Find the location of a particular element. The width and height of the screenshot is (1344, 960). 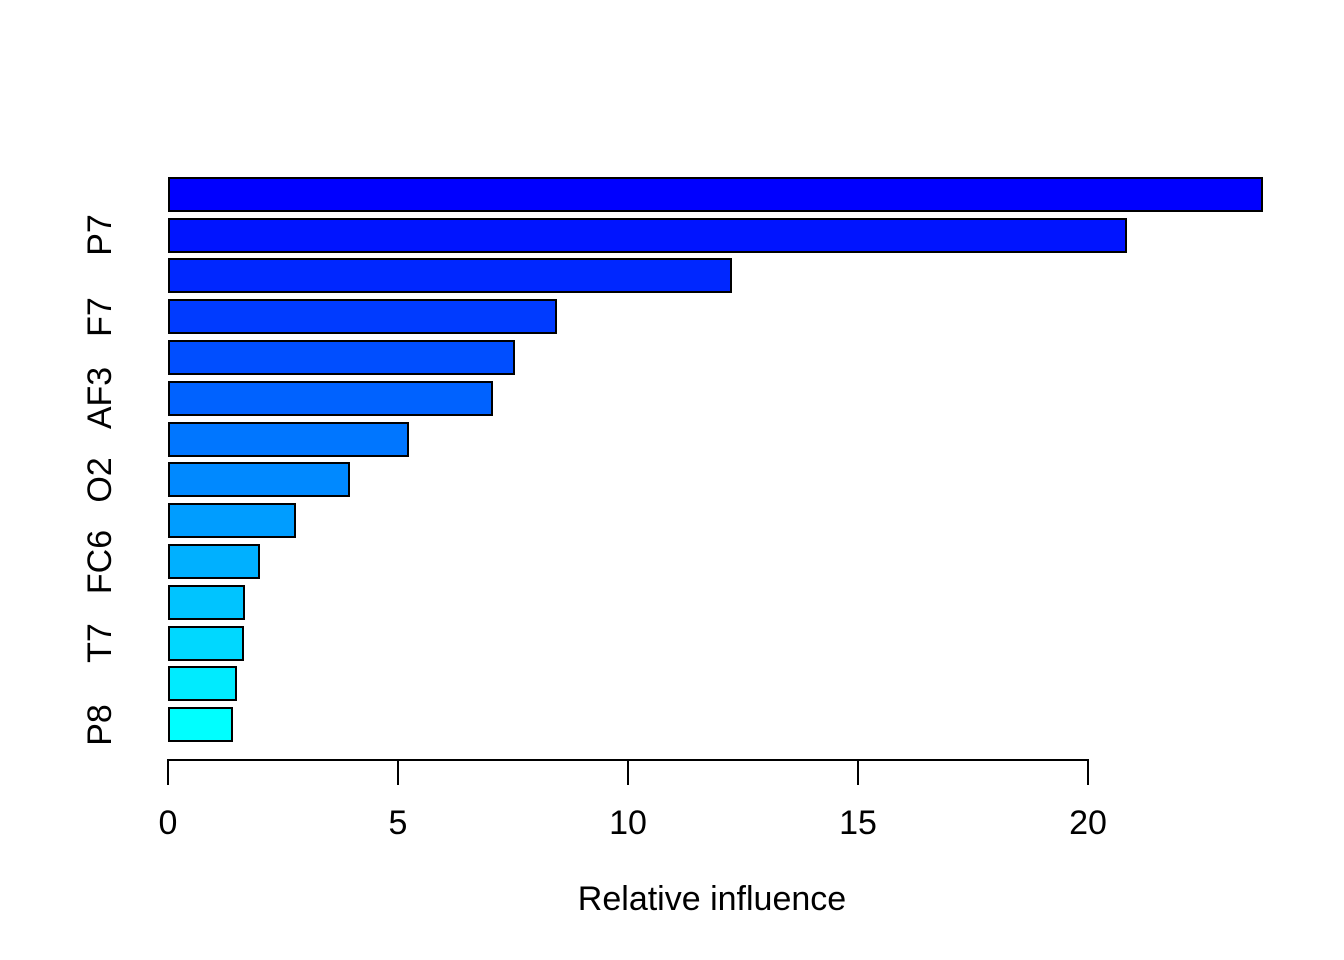

x-axis-tick-label: 10 is located at coordinates (628, 823).